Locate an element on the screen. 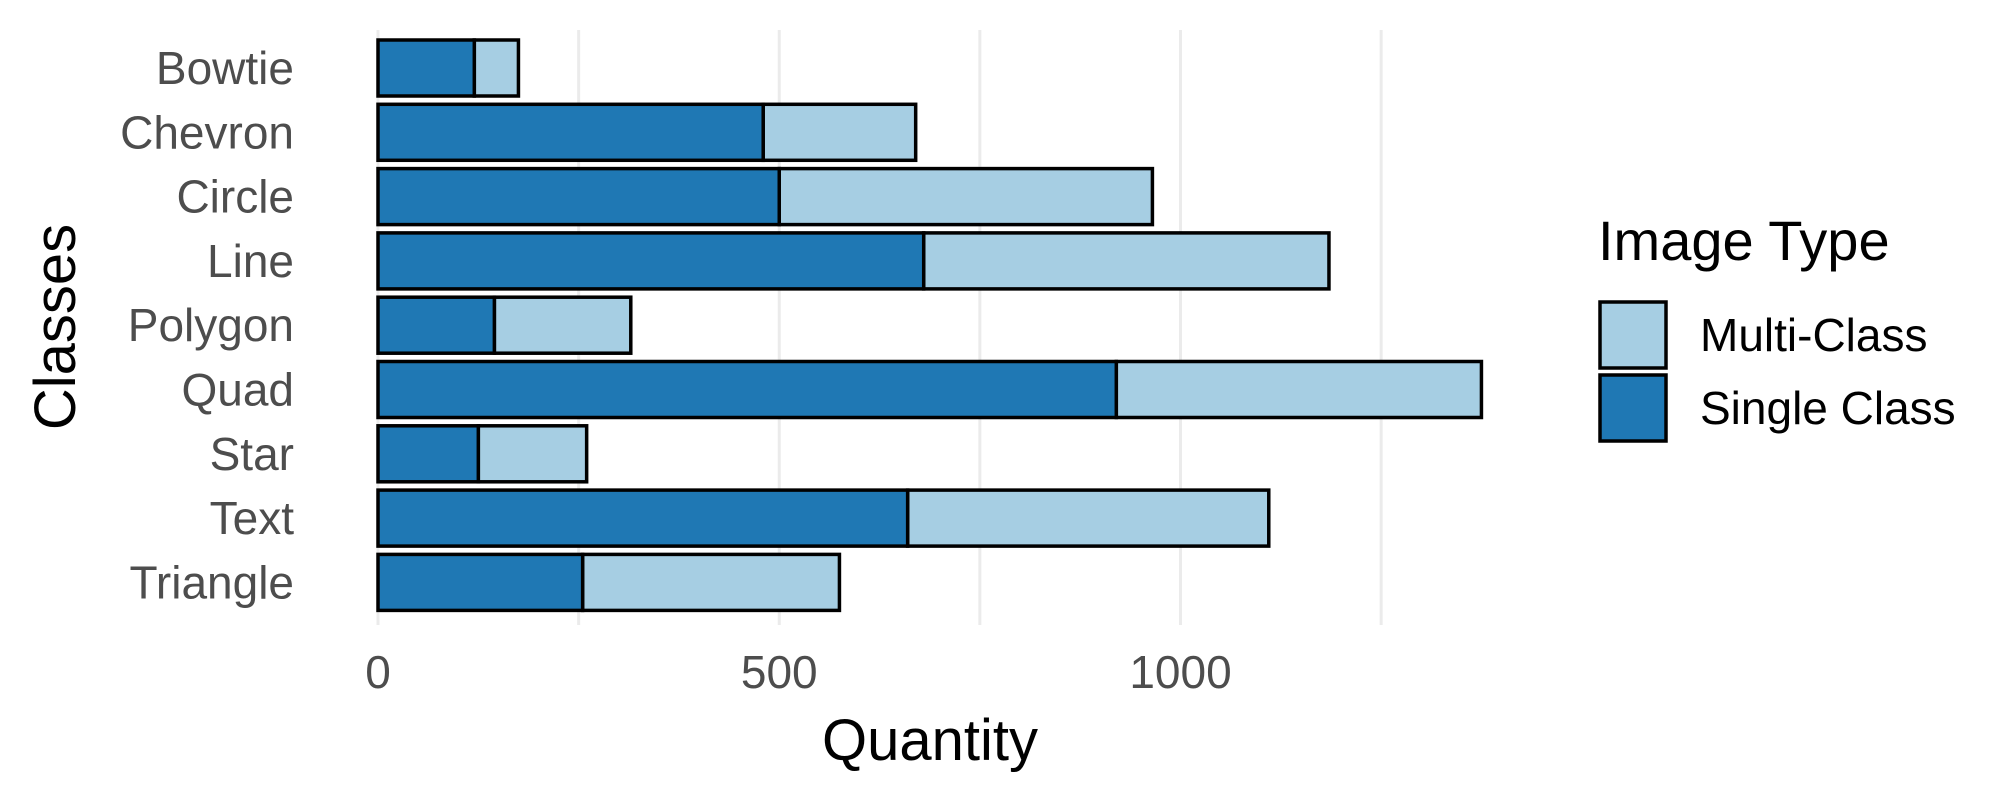  bar-line-multi-class is located at coordinates (1126, 261).